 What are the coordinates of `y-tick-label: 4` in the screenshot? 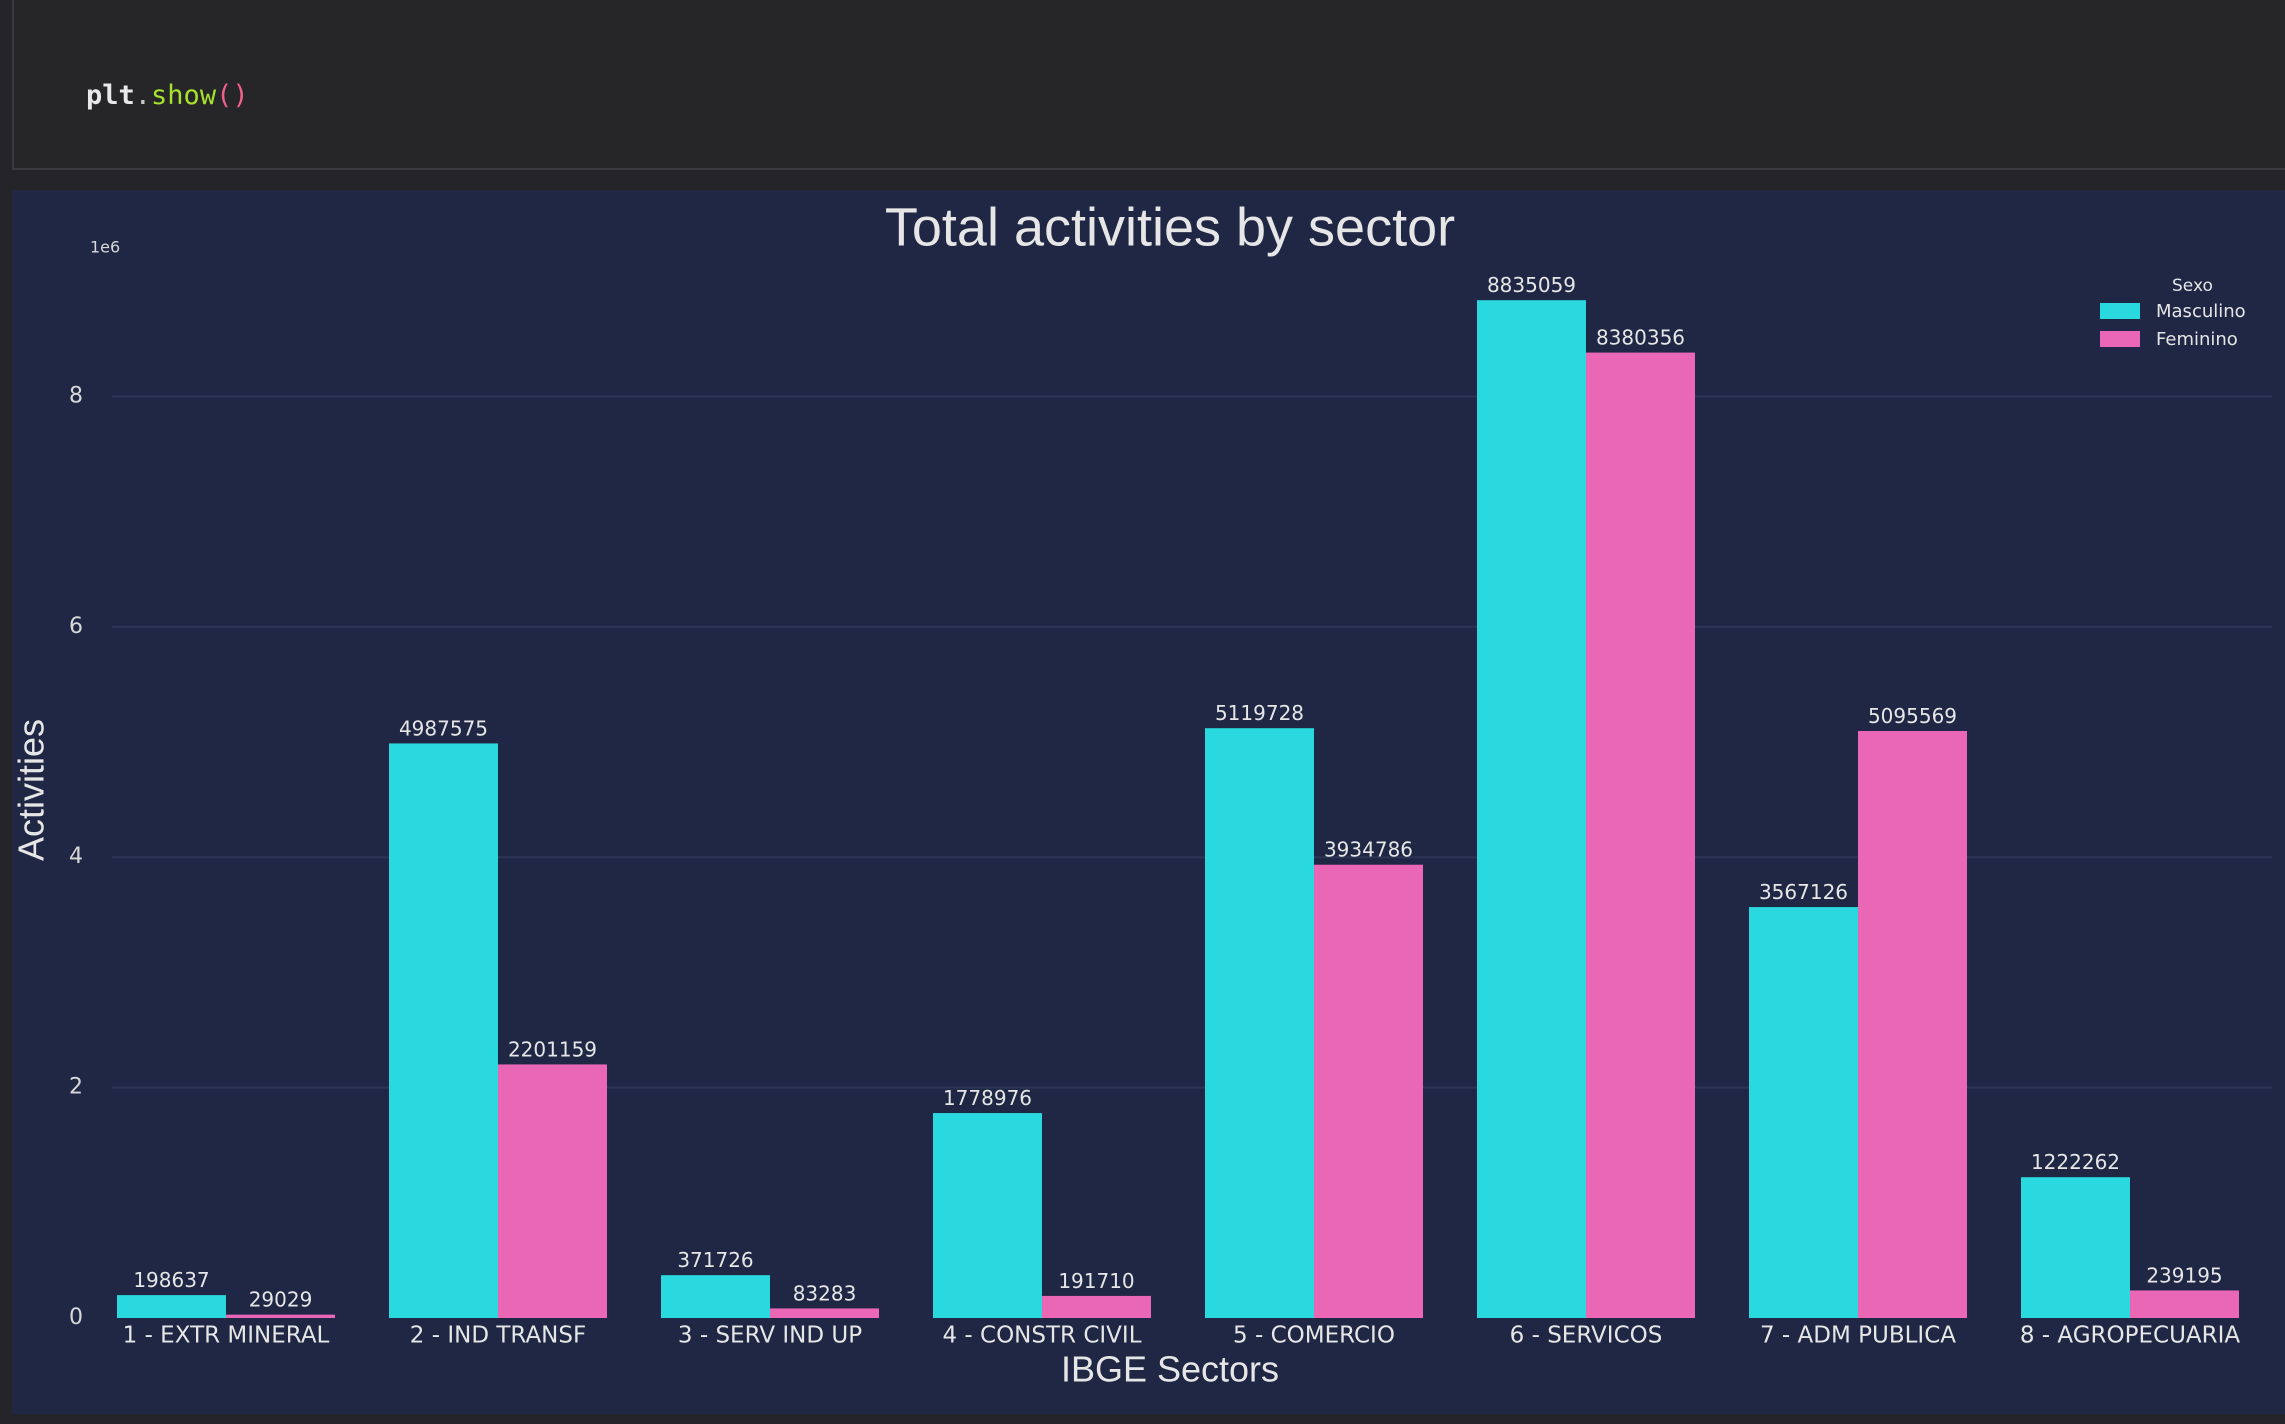 It's located at (76, 856).